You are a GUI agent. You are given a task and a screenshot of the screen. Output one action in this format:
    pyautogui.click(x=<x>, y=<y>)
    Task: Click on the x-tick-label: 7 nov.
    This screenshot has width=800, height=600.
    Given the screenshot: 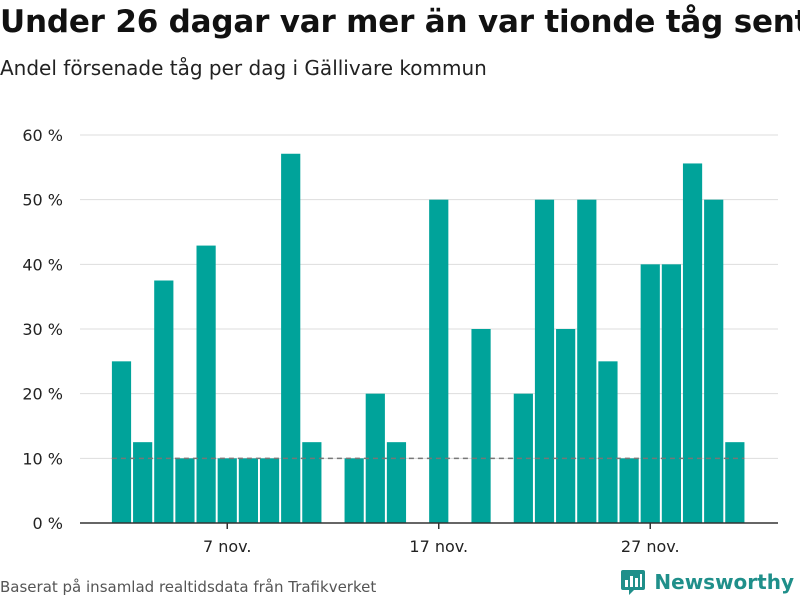 What is the action you would take?
    pyautogui.click(x=227, y=546)
    